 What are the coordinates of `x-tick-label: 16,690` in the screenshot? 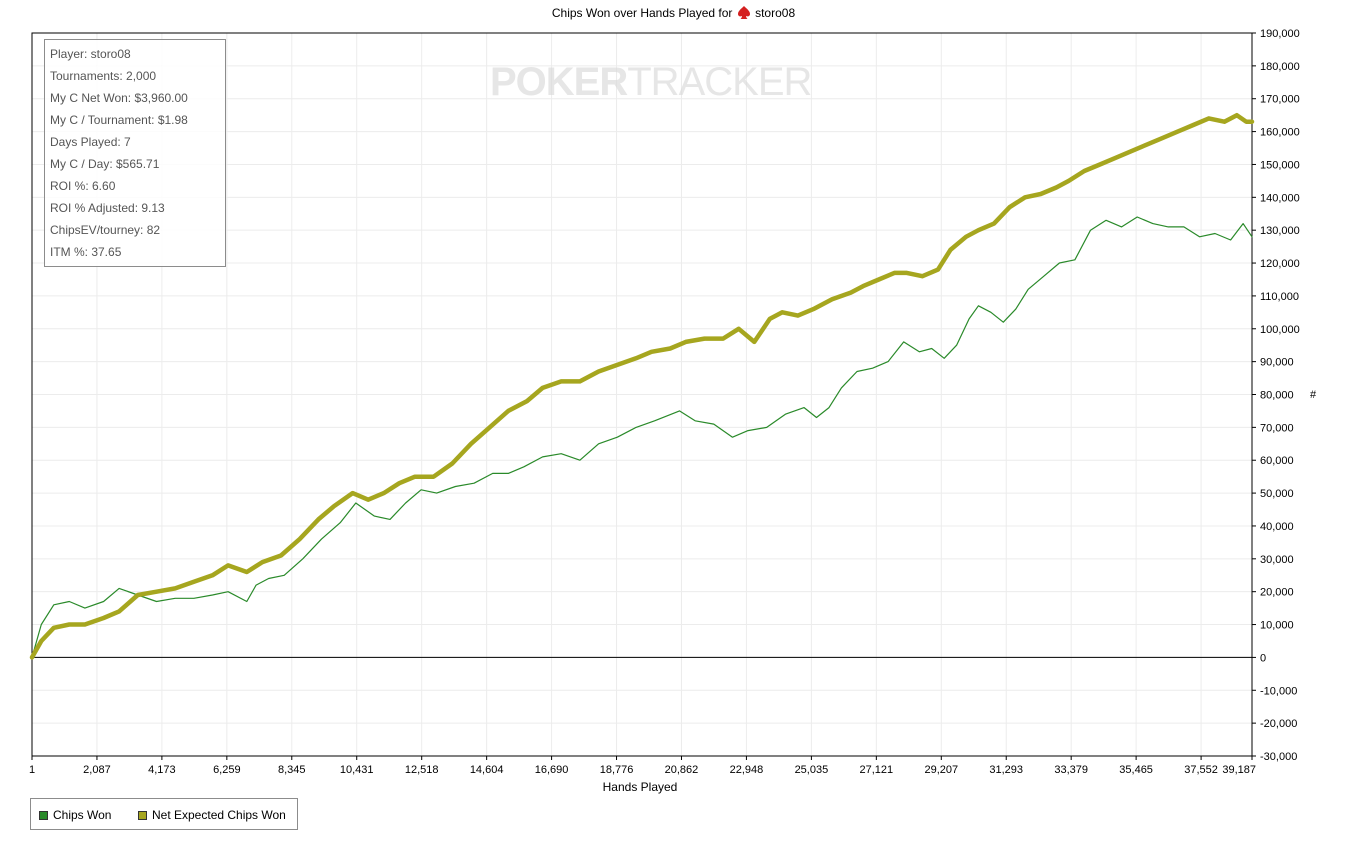 It's located at (552, 770).